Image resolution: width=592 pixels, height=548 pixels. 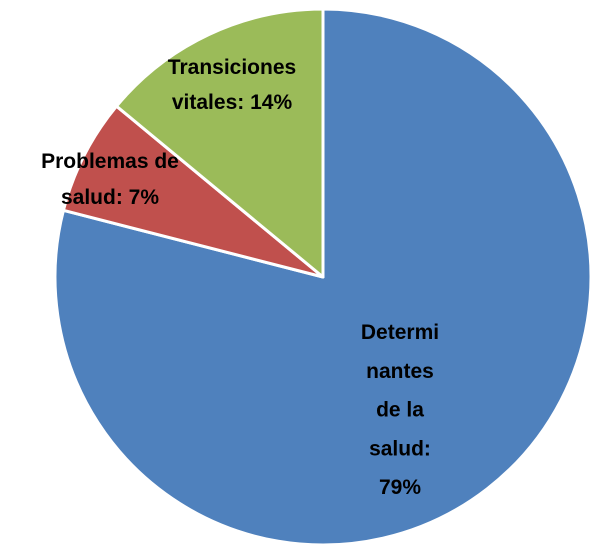 What do you see at coordinates (110, 179) in the screenshot?
I see `data-label: Problemas de salud: 7%` at bounding box center [110, 179].